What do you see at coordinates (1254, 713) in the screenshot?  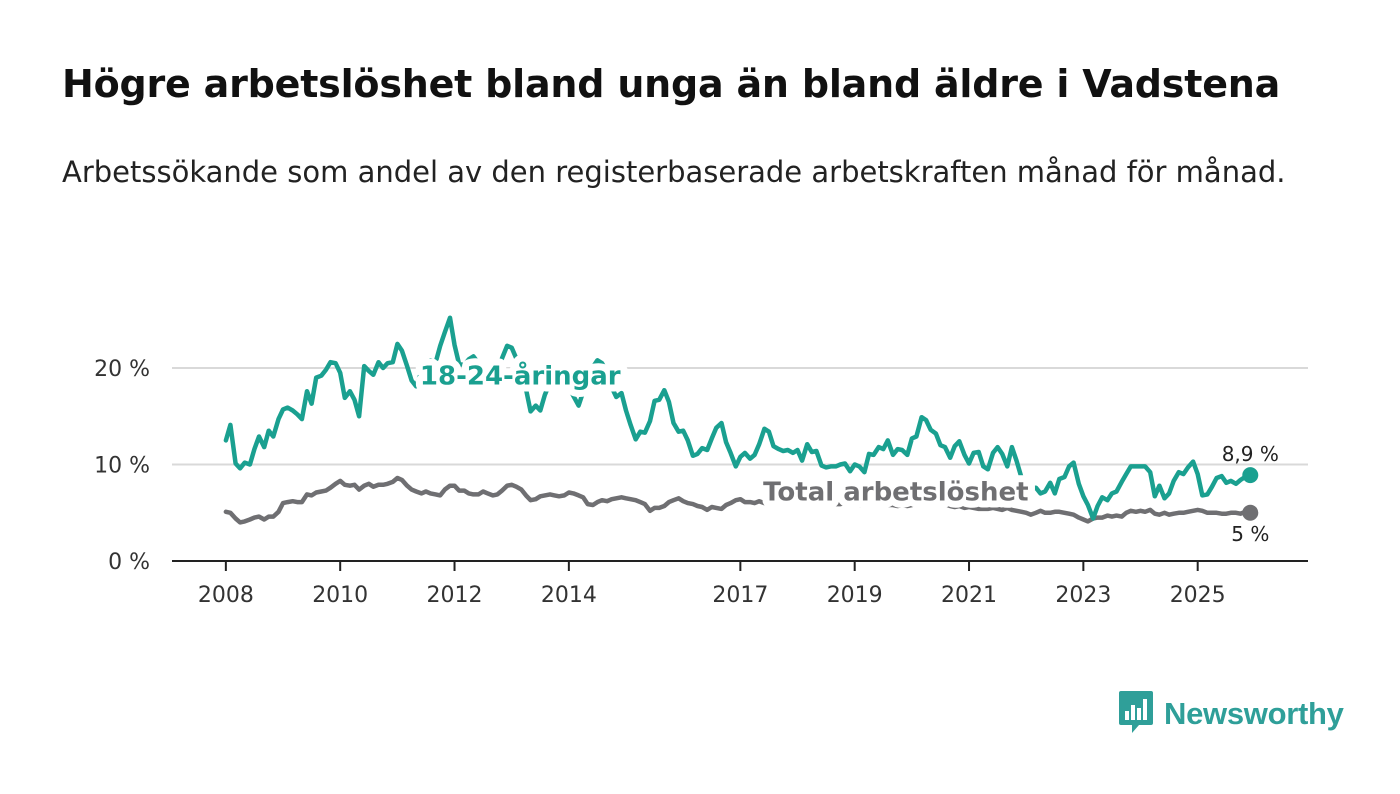 I see `brand-name: Newsworthy` at bounding box center [1254, 713].